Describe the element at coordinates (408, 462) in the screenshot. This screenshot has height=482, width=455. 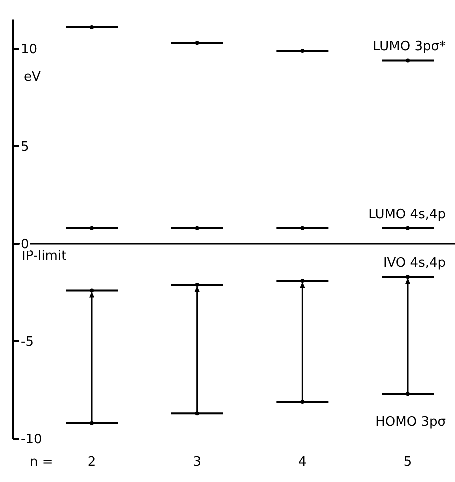
I see `x-tick-label: 5` at that location.